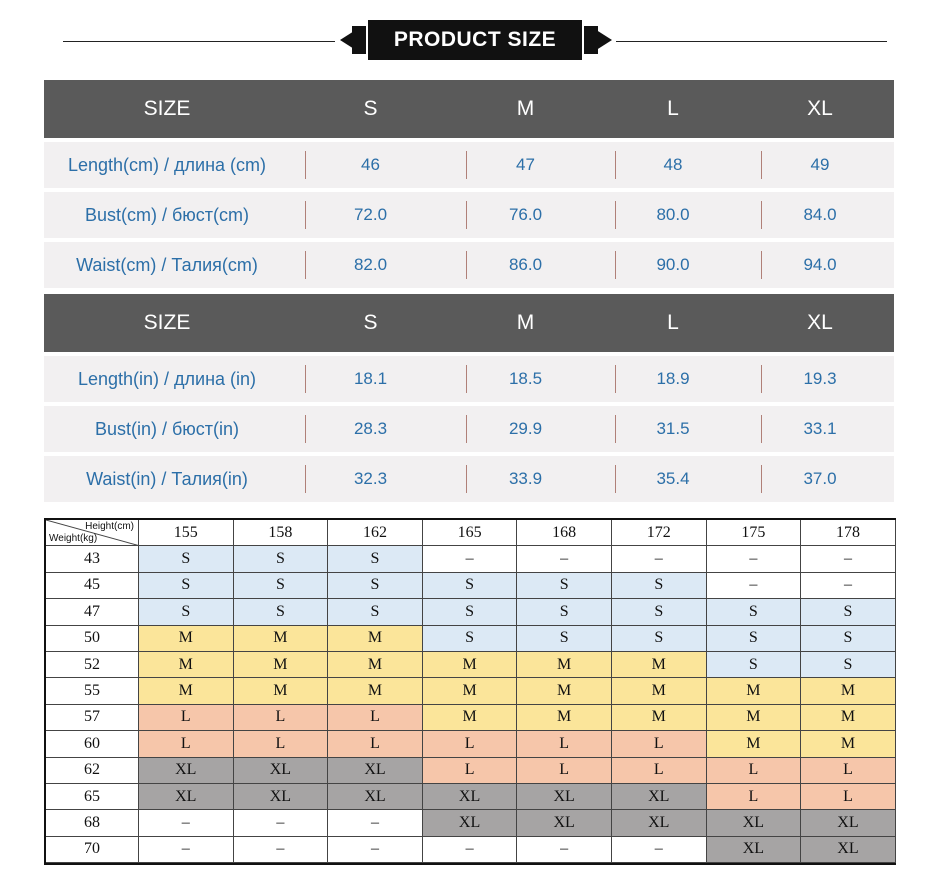  What do you see at coordinates (167, 428) in the screenshot?
I see `row-label: Bust(in) / бюст(in)` at bounding box center [167, 428].